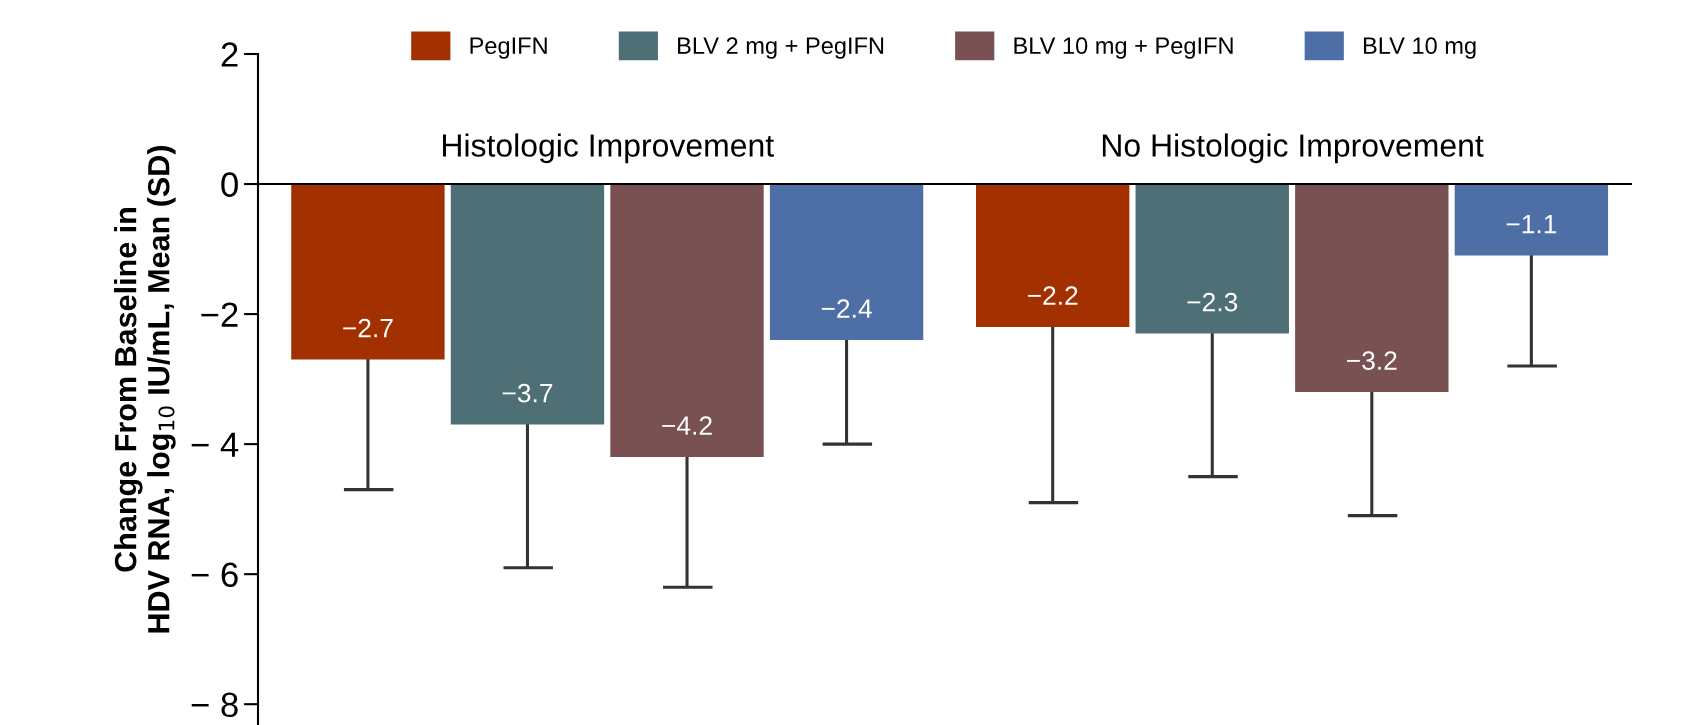 Image resolution: width=1705 pixels, height=725 pixels. What do you see at coordinates (846, 308) in the screenshot?
I see `data-label: −2.4` at bounding box center [846, 308].